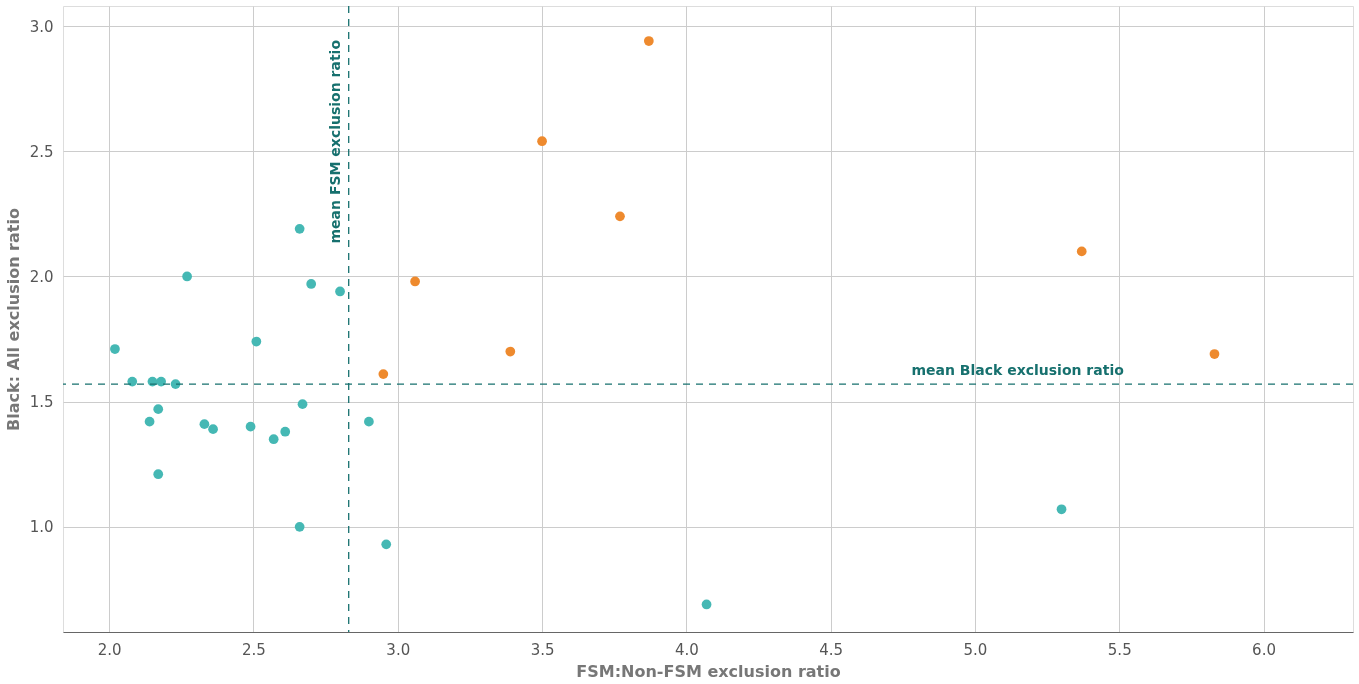 This screenshot has height=684, width=1359. I want to click on y-tick-label: 3.0, so click(41, 26).